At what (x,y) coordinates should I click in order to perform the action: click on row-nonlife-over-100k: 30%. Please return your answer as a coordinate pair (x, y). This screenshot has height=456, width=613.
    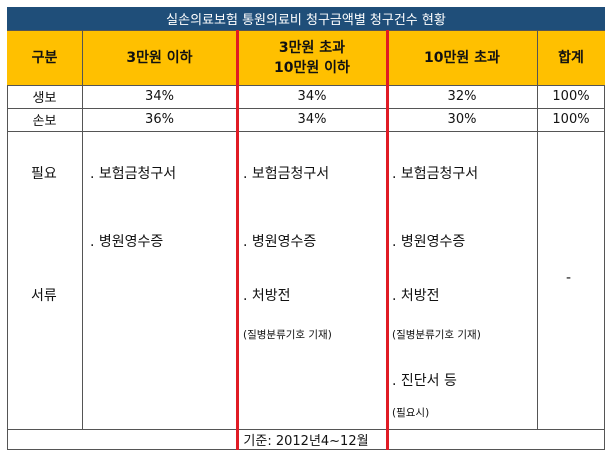
    Looking at the image, I should click on (462, 119).